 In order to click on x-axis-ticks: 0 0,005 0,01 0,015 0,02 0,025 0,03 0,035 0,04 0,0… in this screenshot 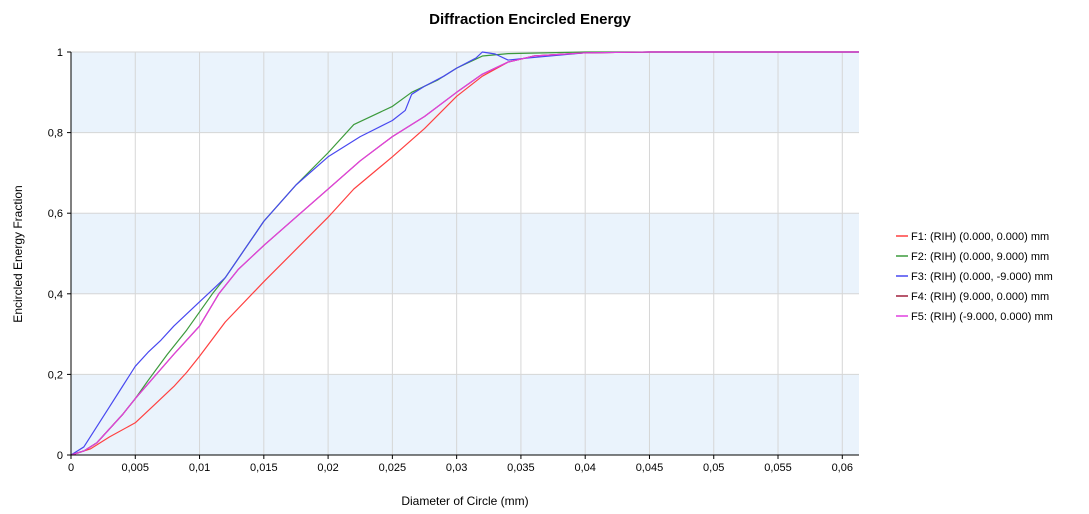, I will do `click(460, 464)`.